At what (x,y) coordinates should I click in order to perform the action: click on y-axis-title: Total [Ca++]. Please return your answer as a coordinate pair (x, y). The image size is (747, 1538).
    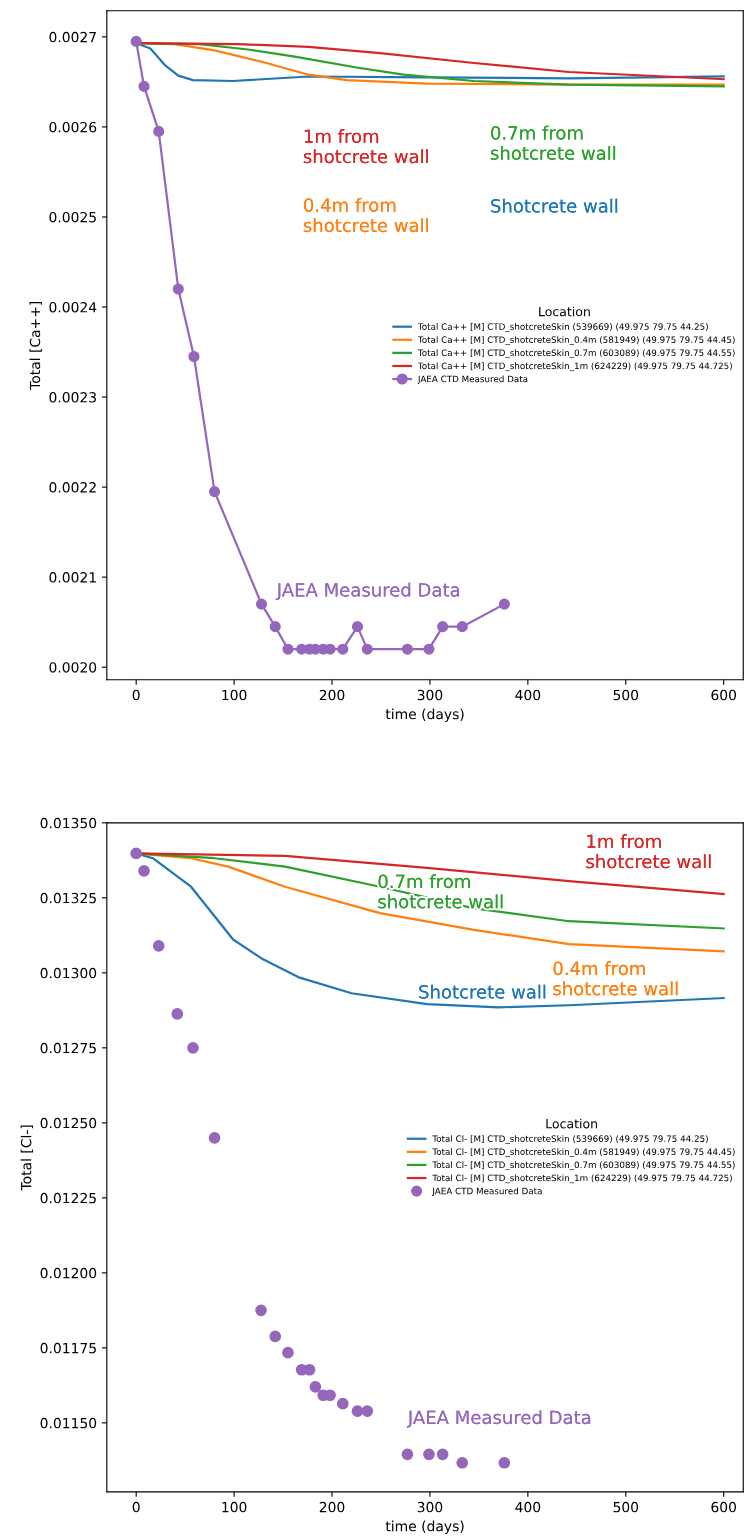
    Looking at the image, I should click on (35, 345).